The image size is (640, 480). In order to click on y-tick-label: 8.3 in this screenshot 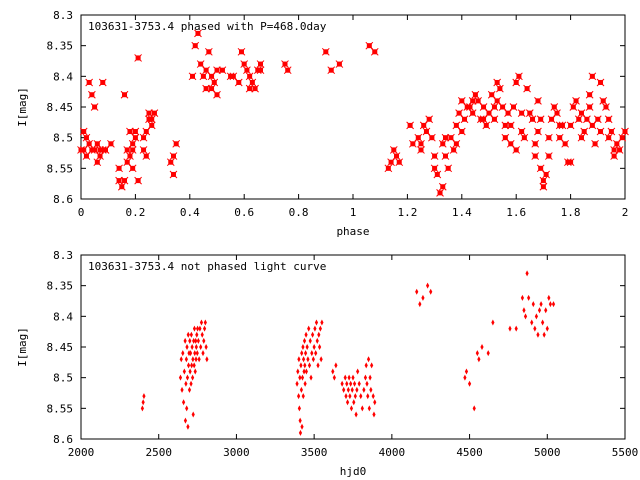, I will do `click(63, 255)`.